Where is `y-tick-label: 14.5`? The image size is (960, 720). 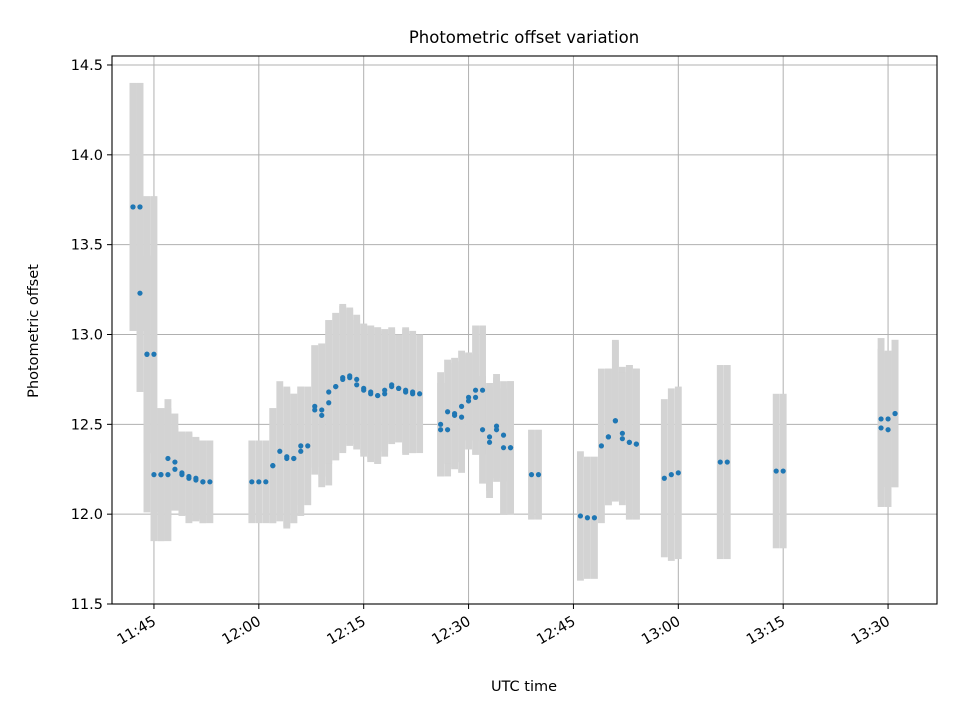
y-tick-label: 14.5 is located at coordinates (87, 66).